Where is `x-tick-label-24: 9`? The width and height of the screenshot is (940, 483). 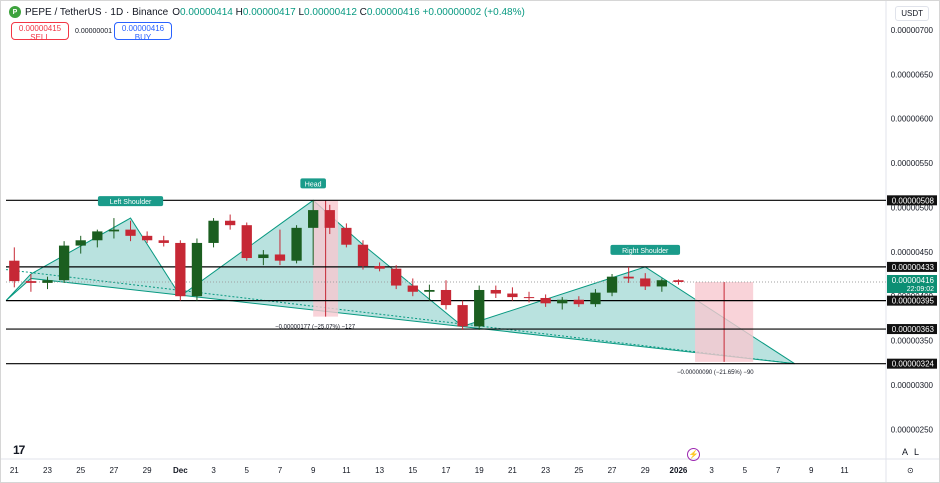
x-tick-label-24: 9 is located at coordinates (811, 470).